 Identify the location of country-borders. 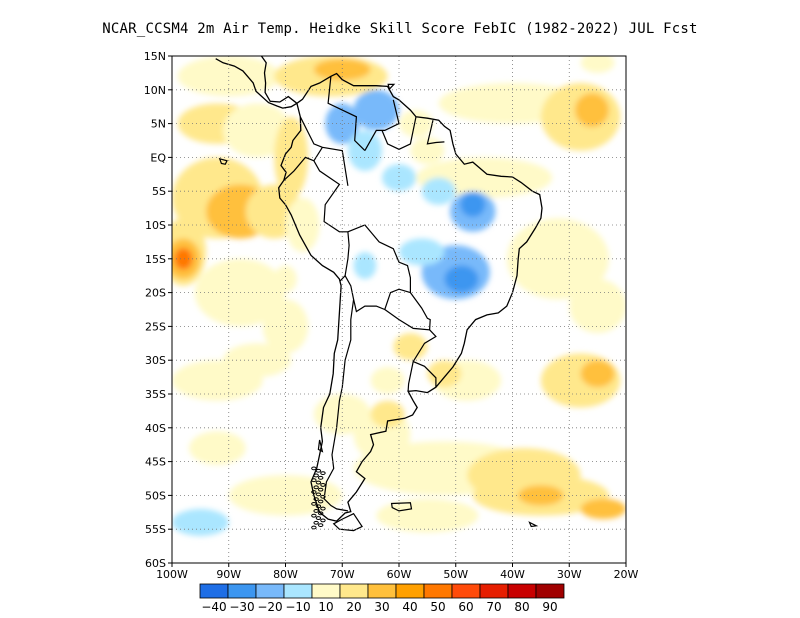
(364, 294).